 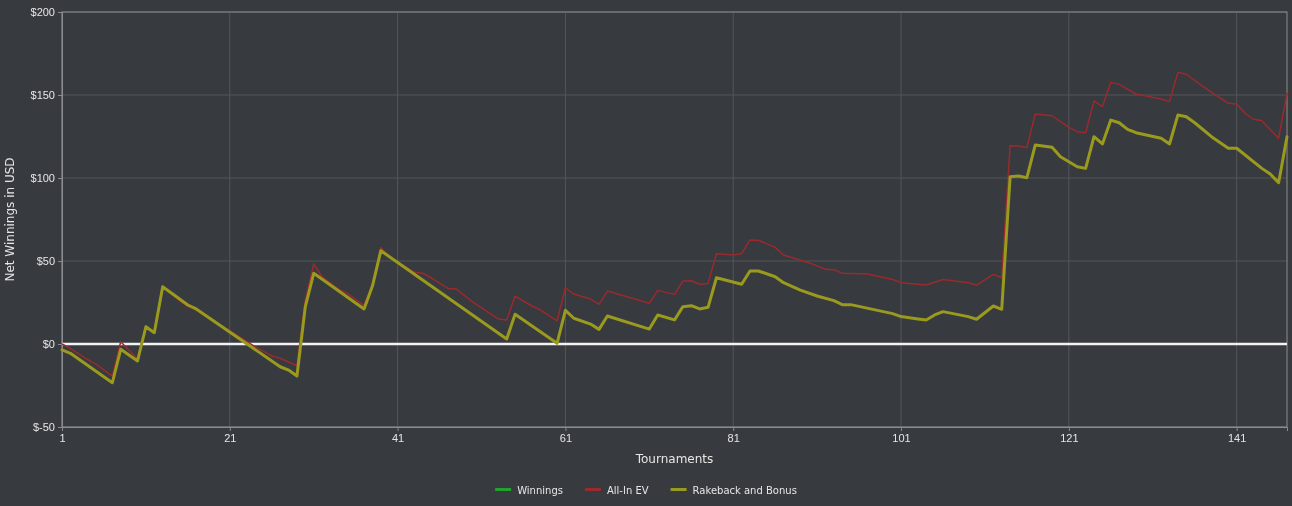 What do you see at coordinates (627, 490) in the screenshot?
I see `legend-label: All-In EV` at bounding box center [627, 490].